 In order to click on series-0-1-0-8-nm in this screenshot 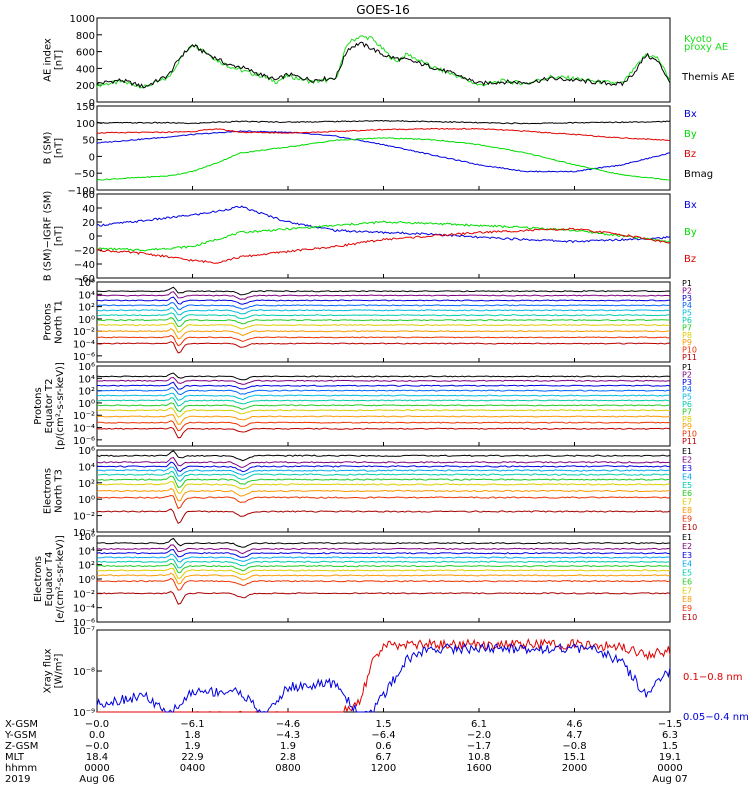, I will do `click(384, 675)`.